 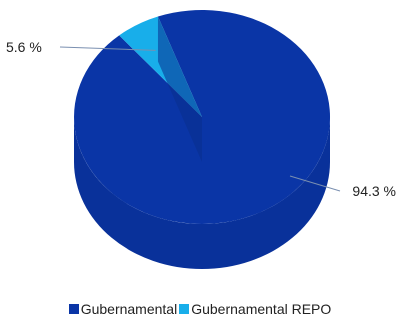 I want to click on legend-label-gubernamental-repo: Gubernamental REPO, so click(x=261, y=309).